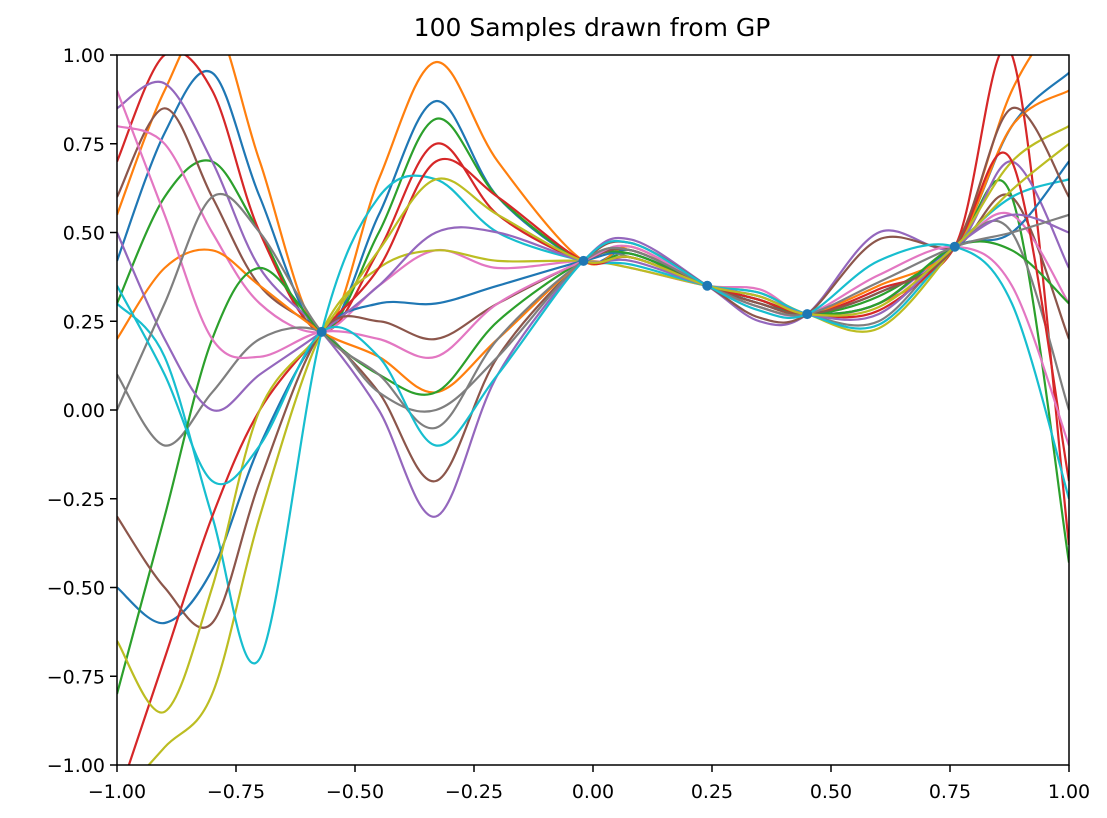 This screenshot has width=1107, height=818. I want to click on x-tick-label: −0.75, so click(236, 792).